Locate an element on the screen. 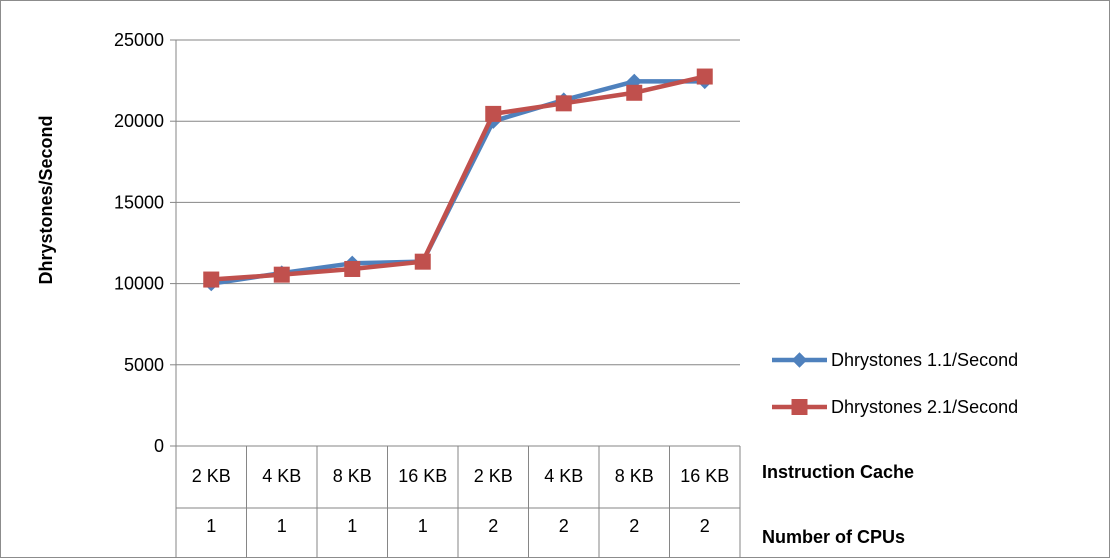  y-tick-label: 25000 is located at coordinates (139, 40).